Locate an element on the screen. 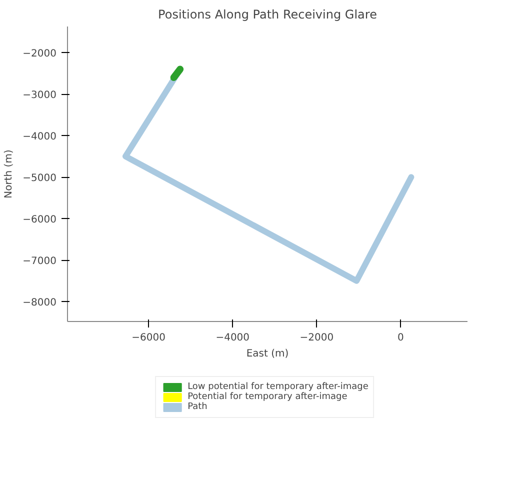  x-tick-label: −6000 is located at coordinates (149, 338).